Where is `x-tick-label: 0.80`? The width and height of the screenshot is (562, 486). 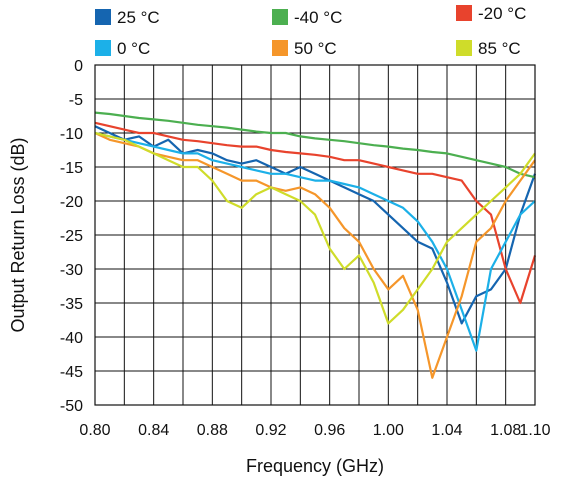
x-tick-label: 0.80 is located at coordinates (94, 430).